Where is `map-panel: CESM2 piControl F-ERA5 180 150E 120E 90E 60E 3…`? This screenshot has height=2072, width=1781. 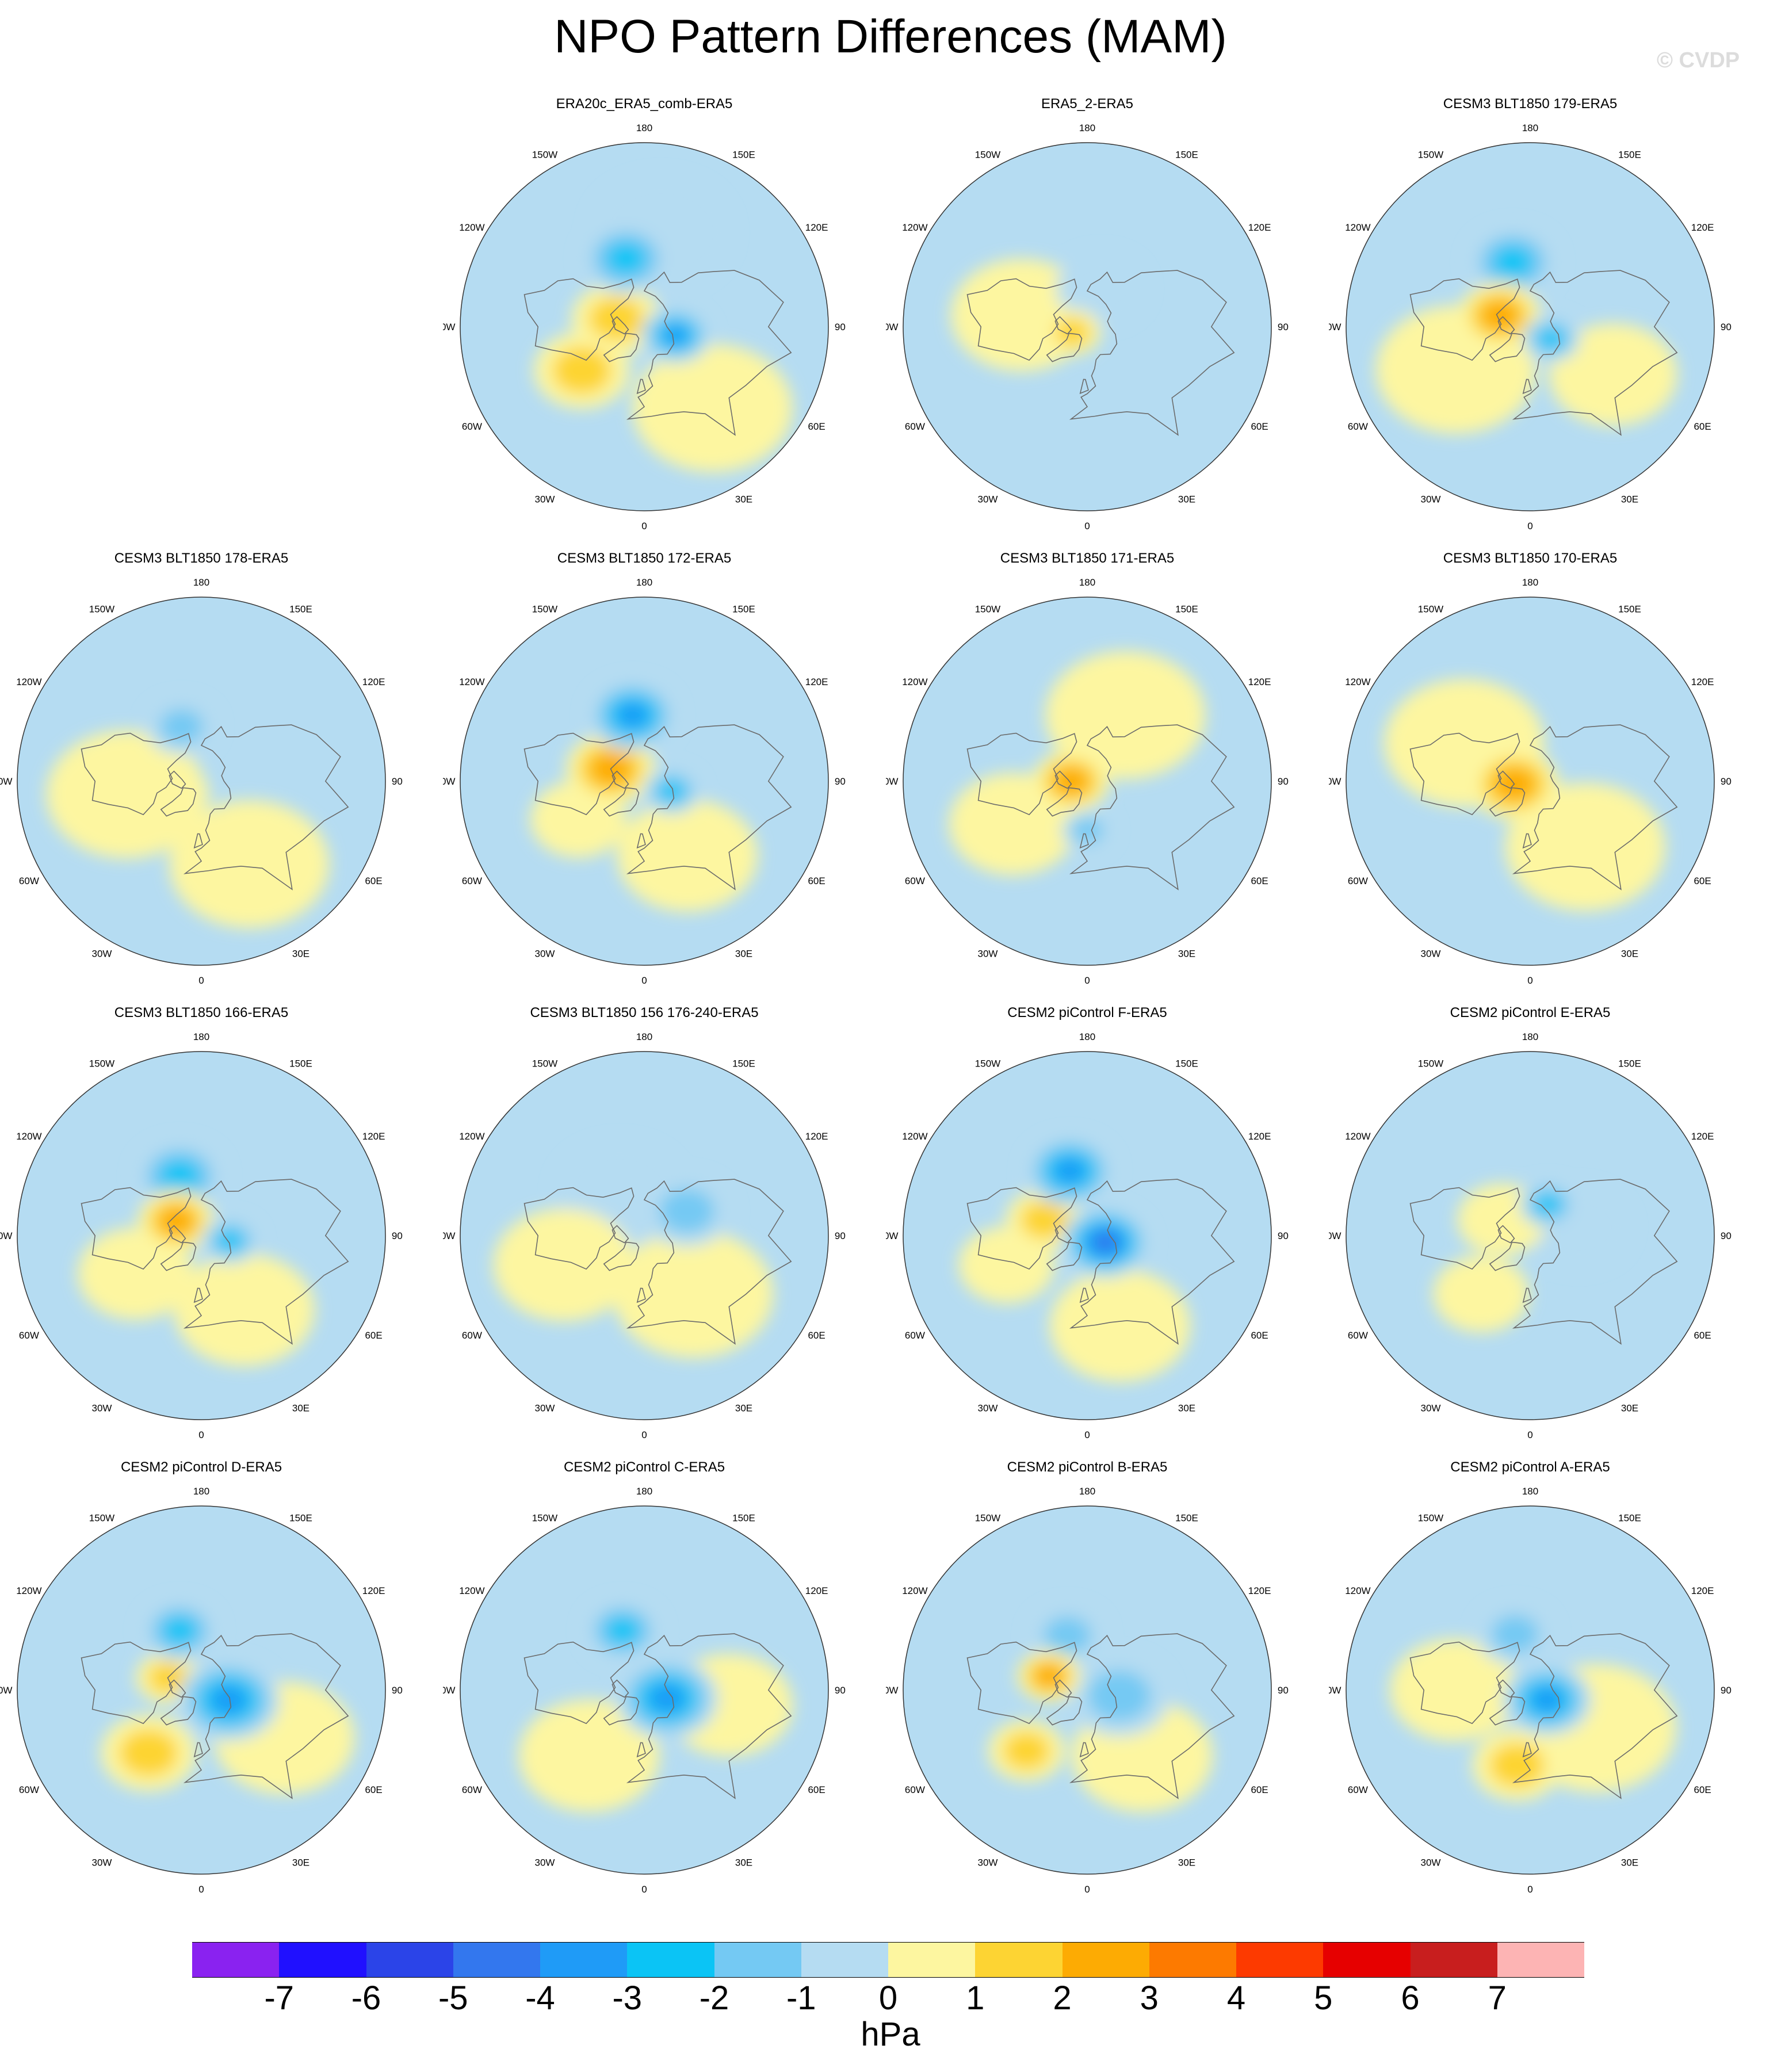 map-panel: CESM2 piControl F-ERA5 180 150E 120E 90E 60E 3… is located at coordinates (1087, 1228).